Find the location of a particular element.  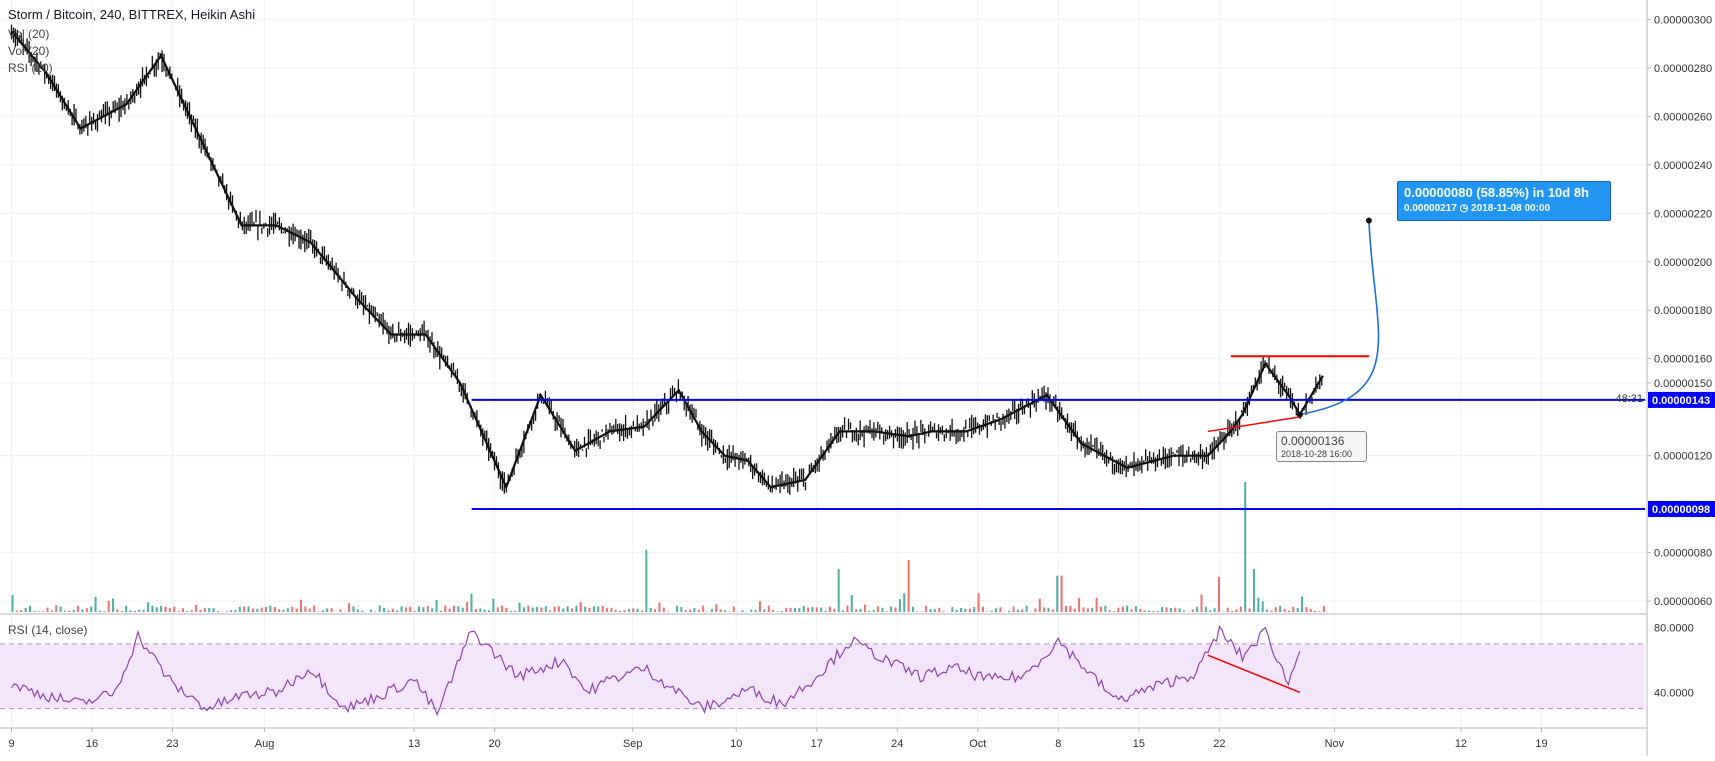

price-tick-label: 0.00000160 is located at coordinates (1683, 360).